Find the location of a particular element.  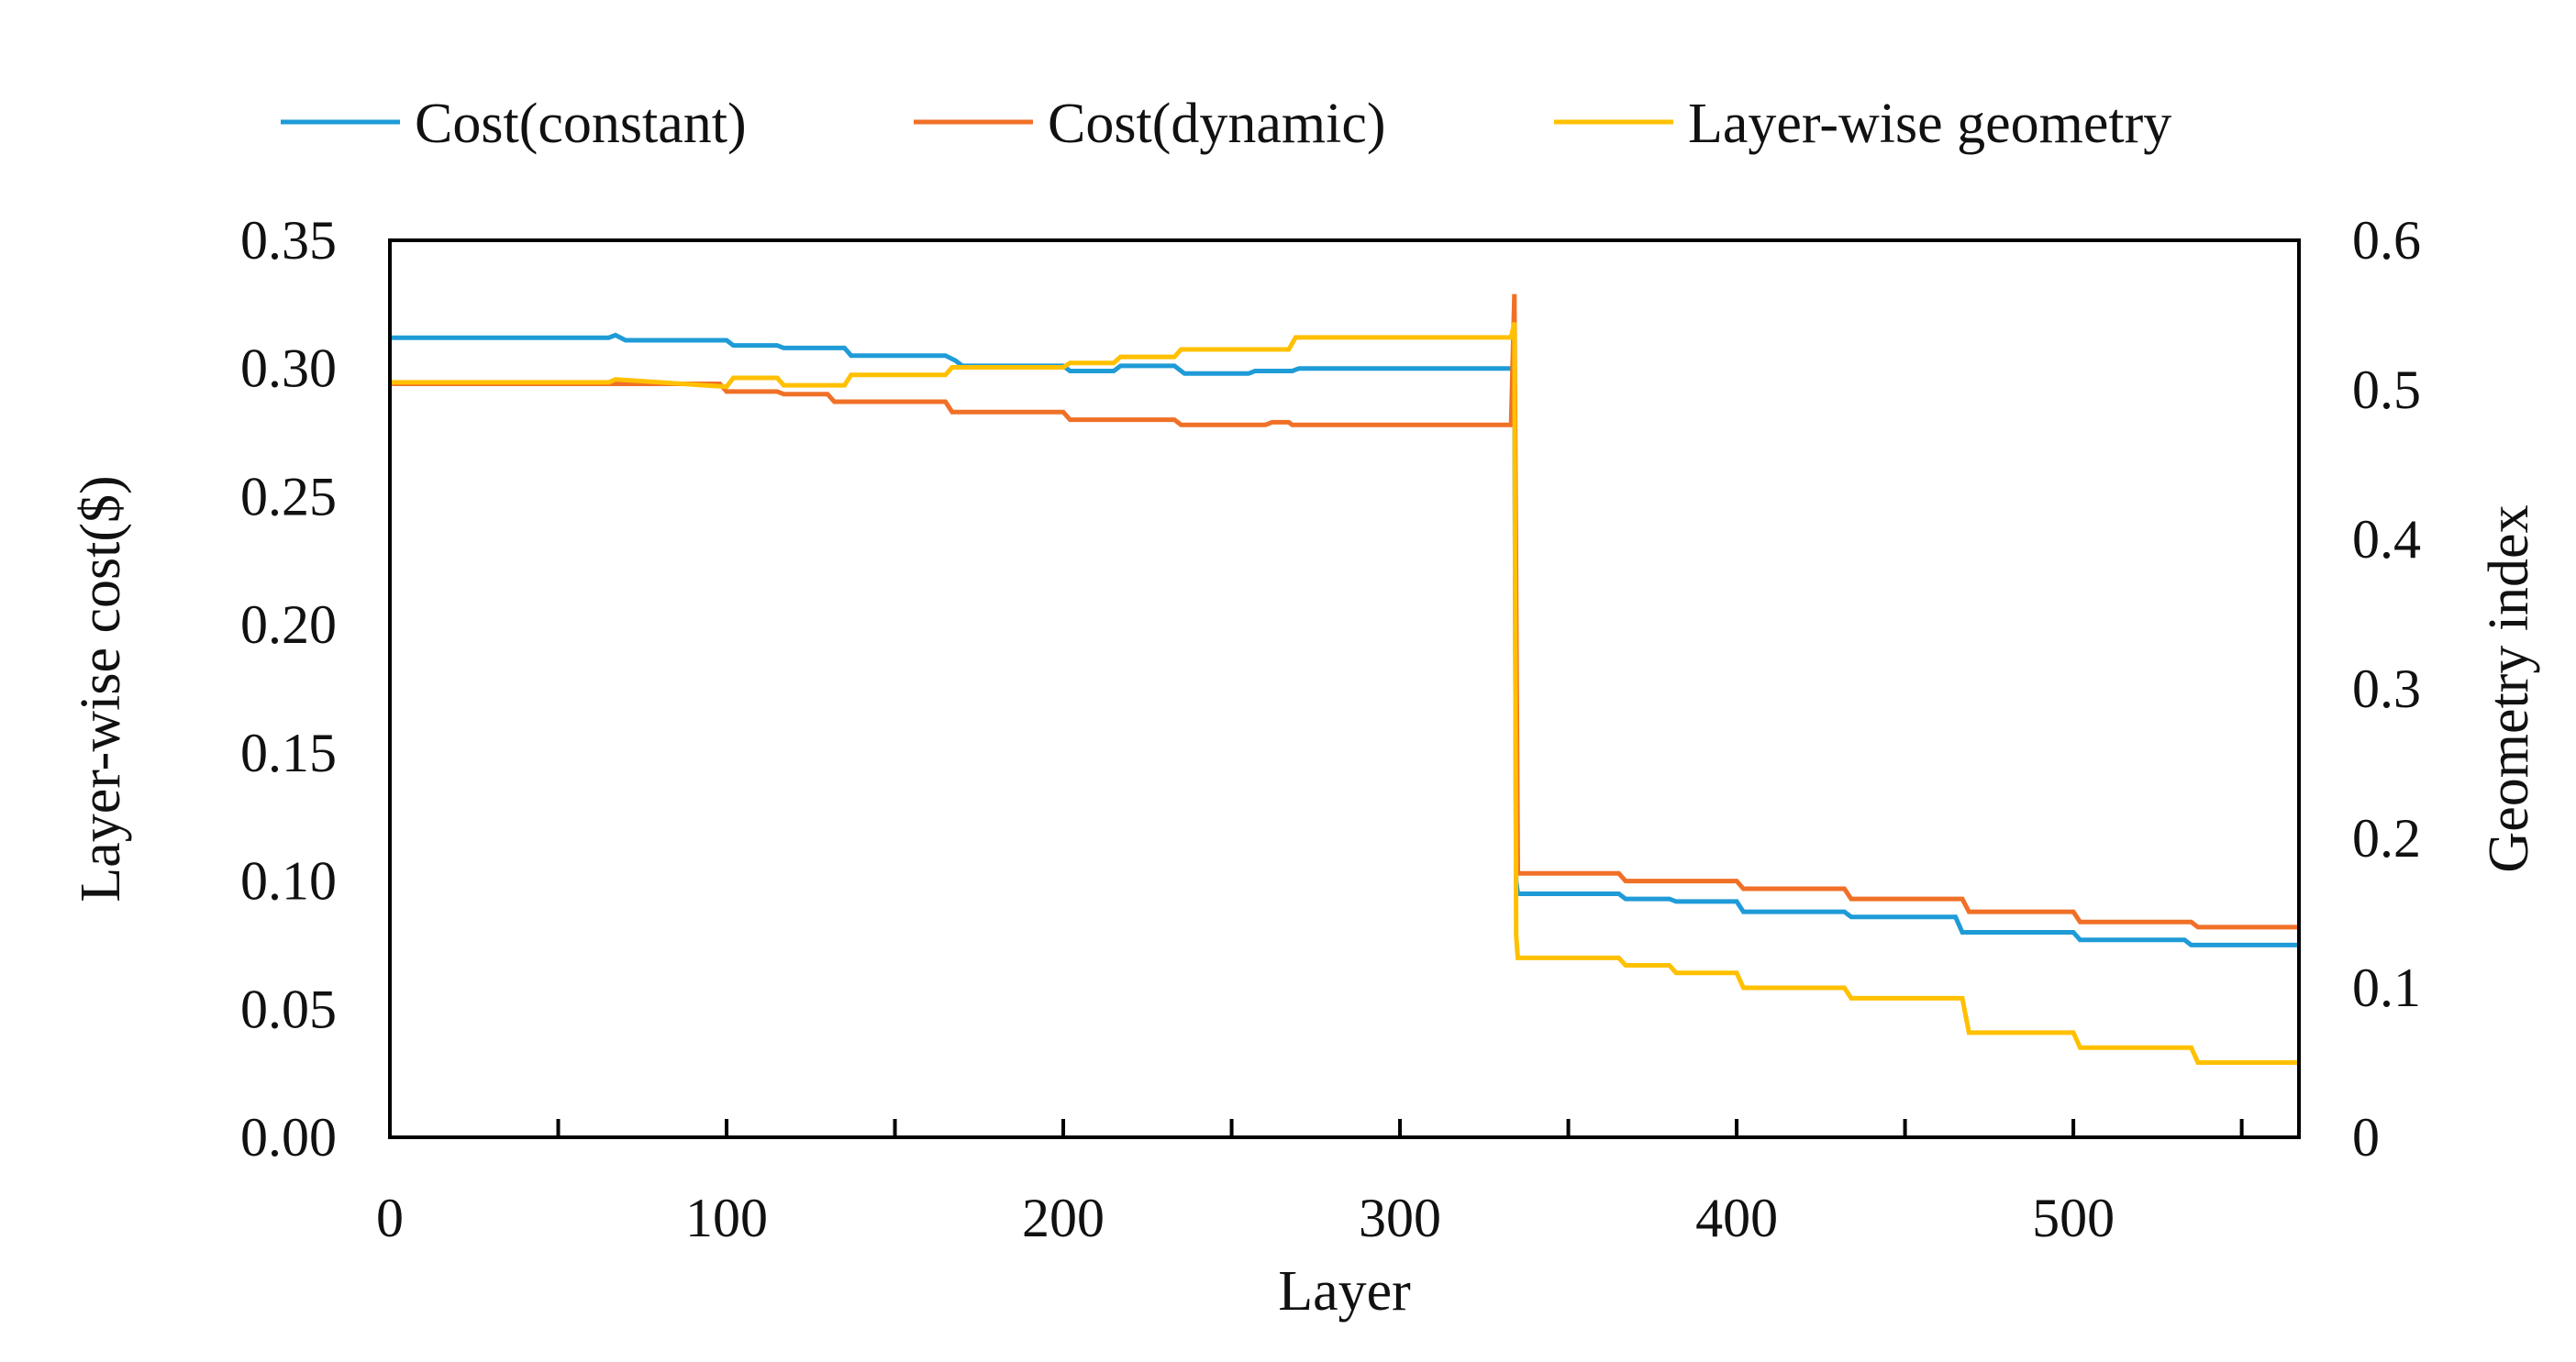

x-tick-label: 200 is located at coordinates (1063, 1218).